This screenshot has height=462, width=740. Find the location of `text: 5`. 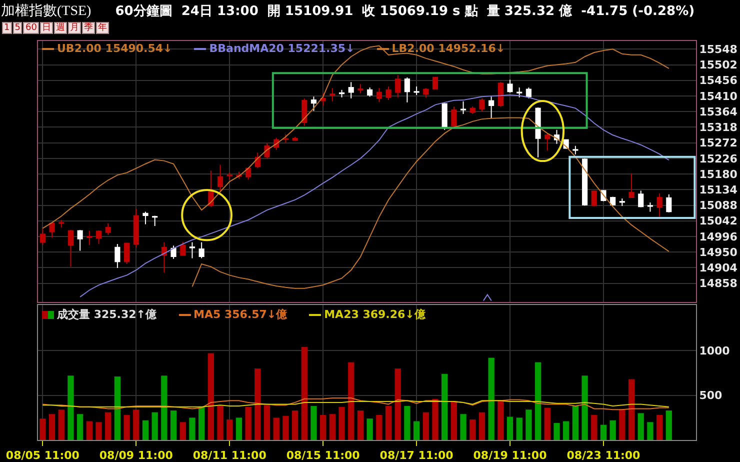

text: 5 is located at coordinates (17, 28).